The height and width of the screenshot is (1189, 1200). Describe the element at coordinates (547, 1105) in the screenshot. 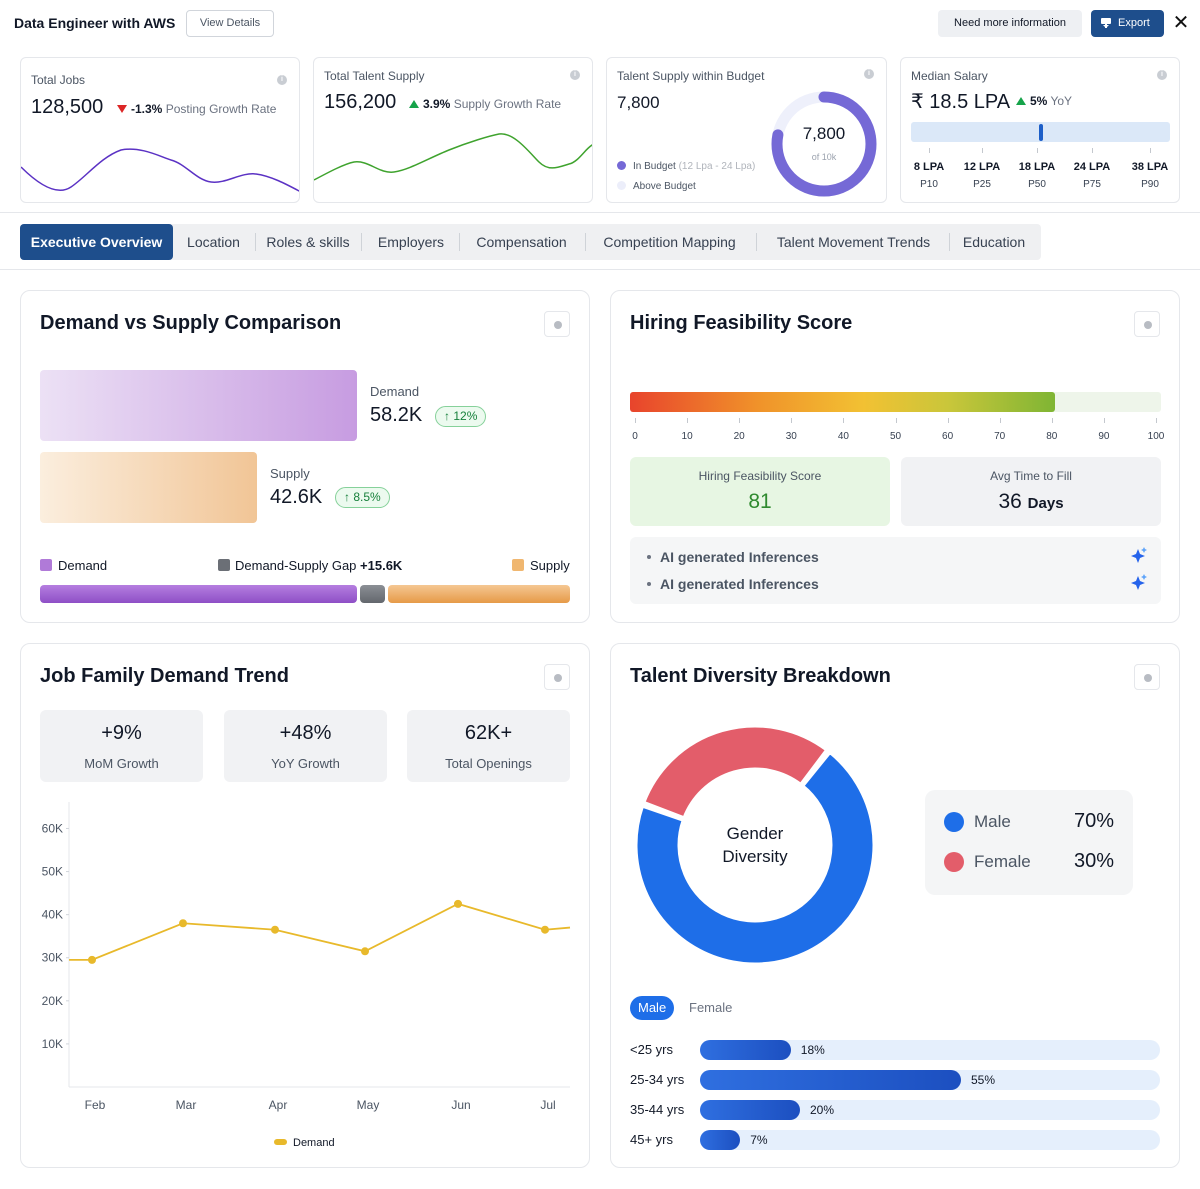

I see `x-tick-label: Jul` at that location.